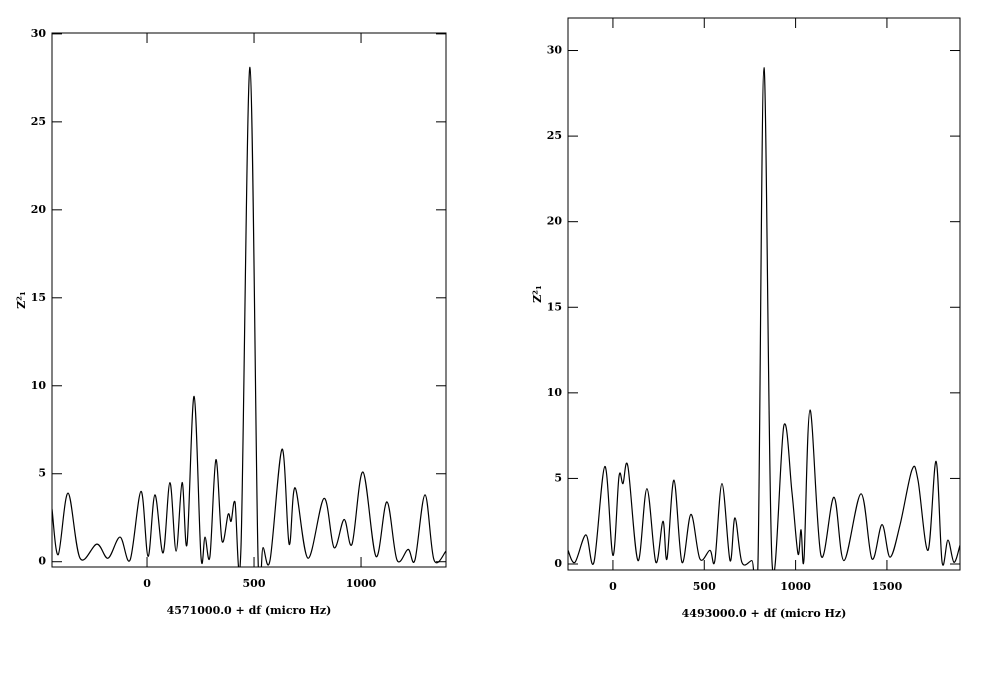  What do you see at coordinates (249, 610) in the screenshot?
I see `x-axis-label: 4571000.0 + df (micro Hz)` at bounding box center [249, 610].